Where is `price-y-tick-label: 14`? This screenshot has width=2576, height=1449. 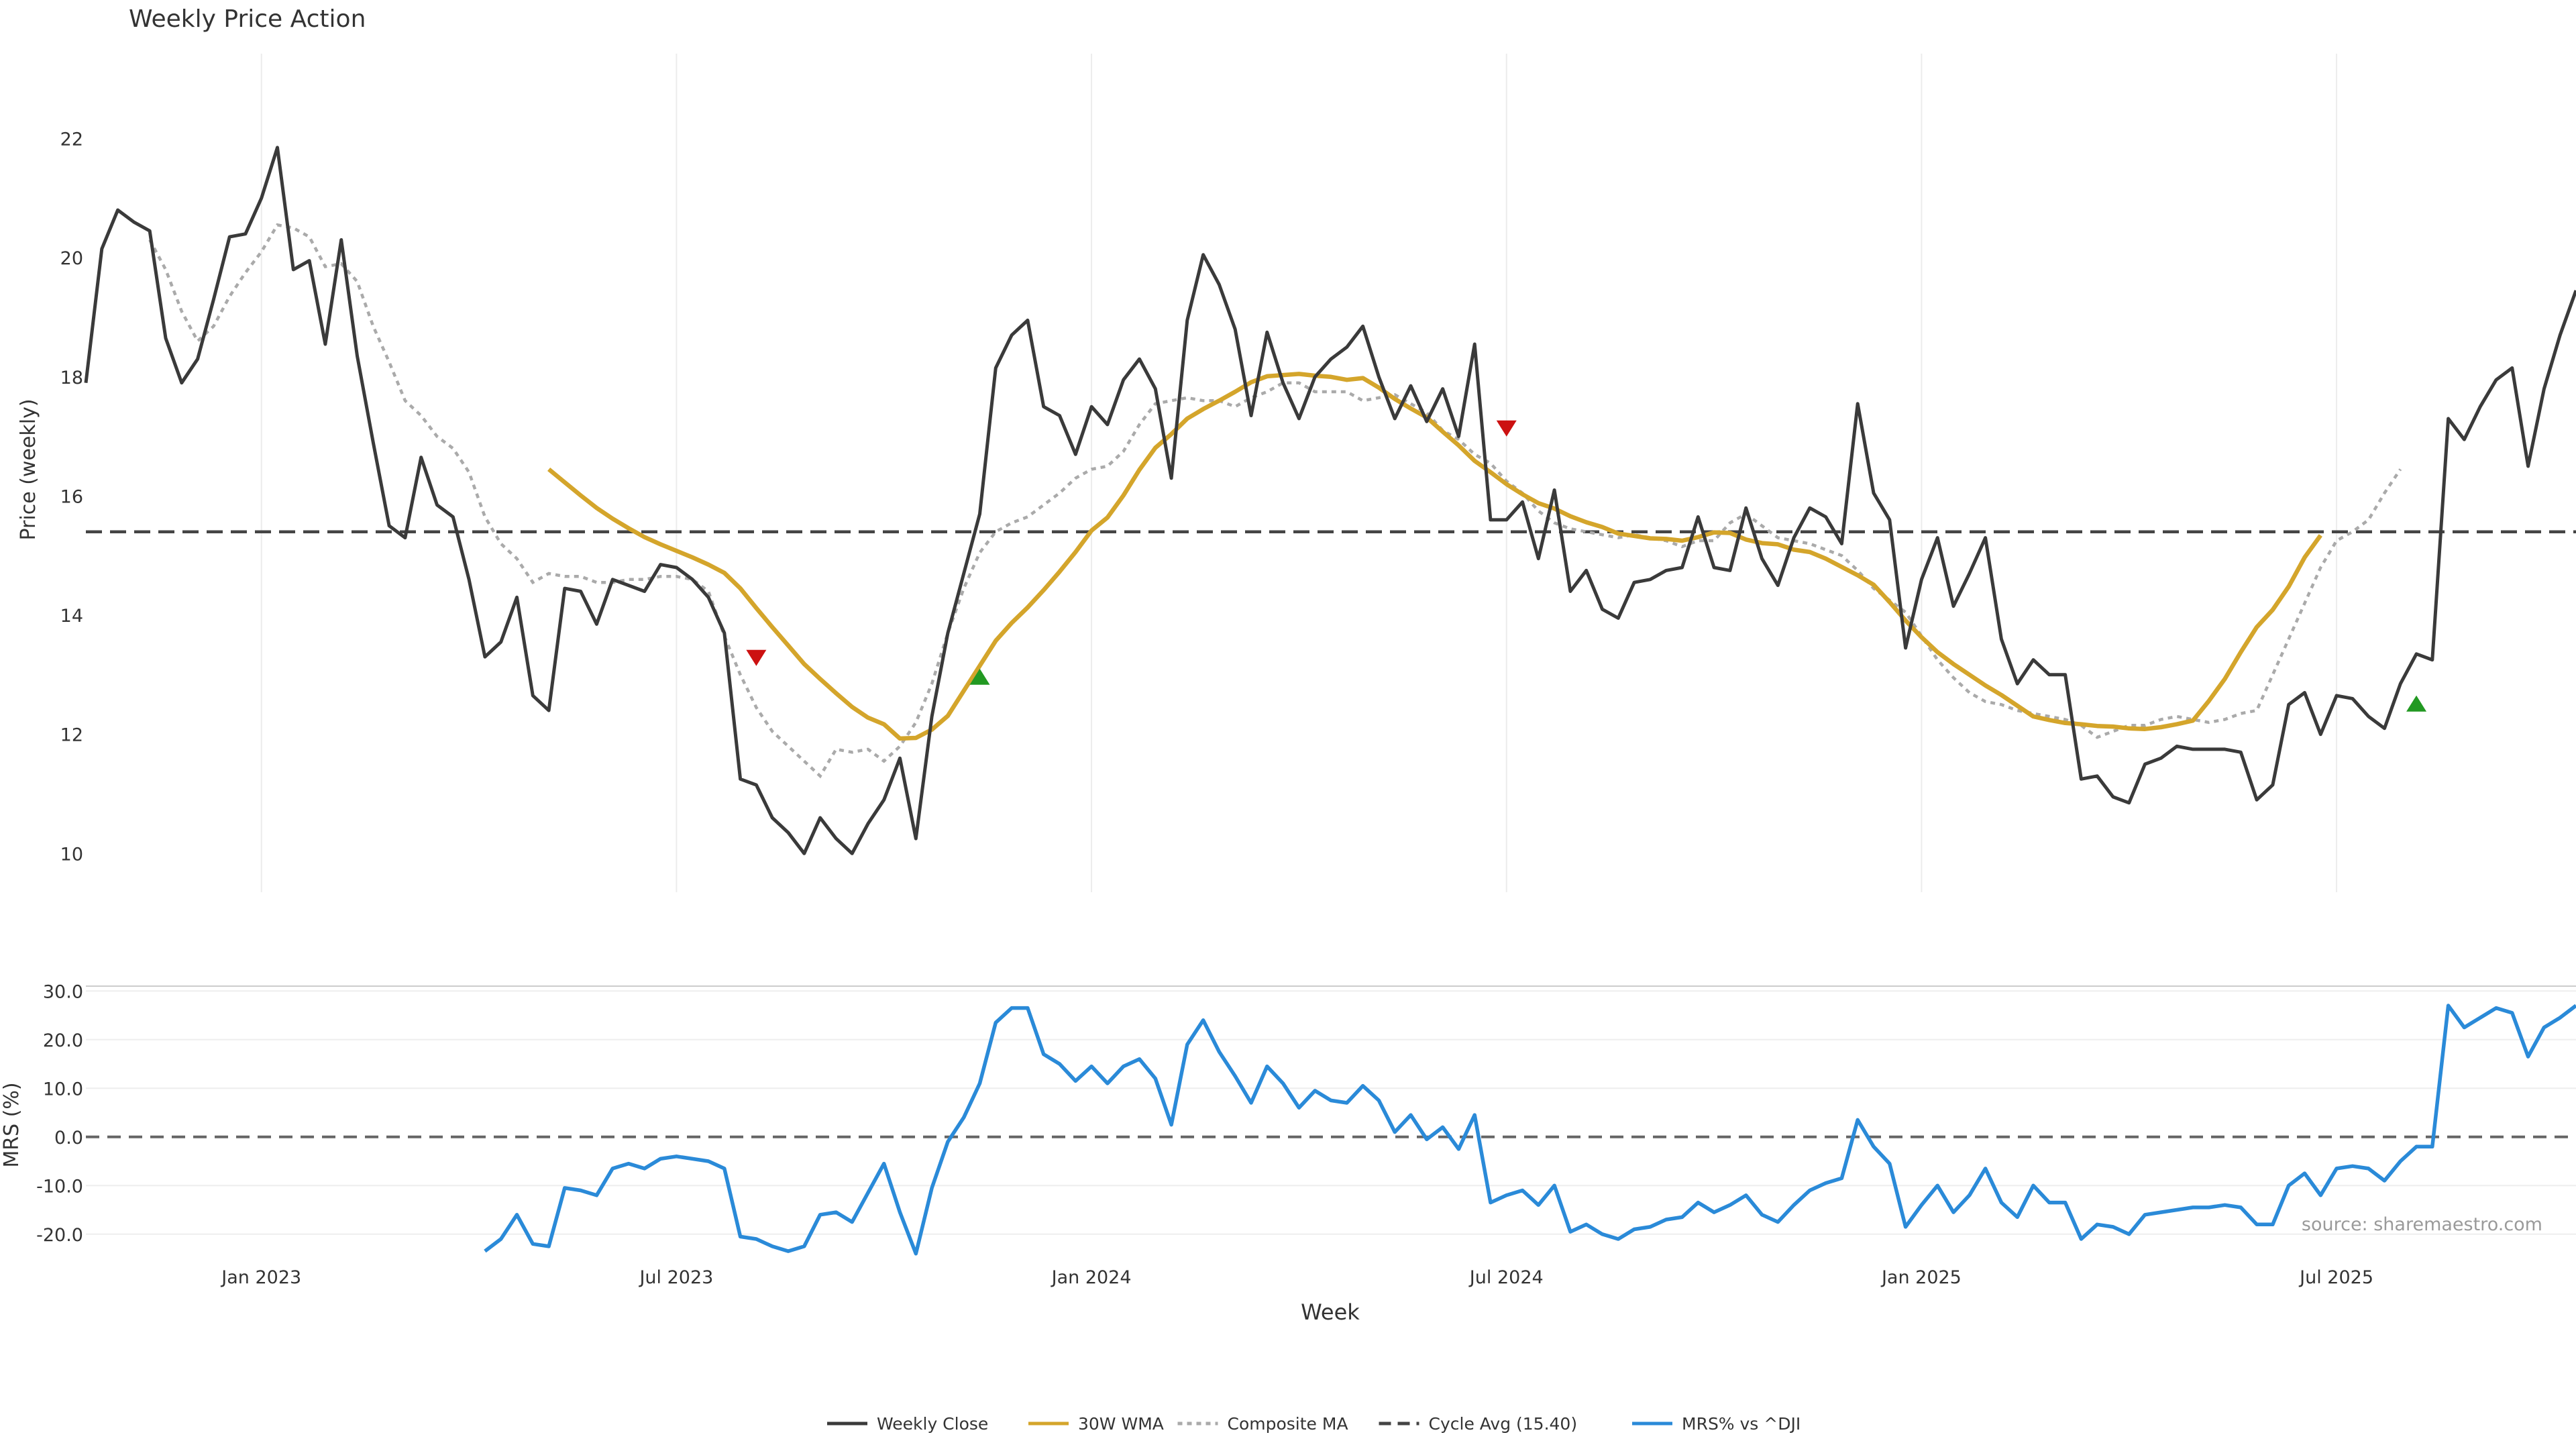
price-y-tick-label: 14 is located at coordinates (71, 616).